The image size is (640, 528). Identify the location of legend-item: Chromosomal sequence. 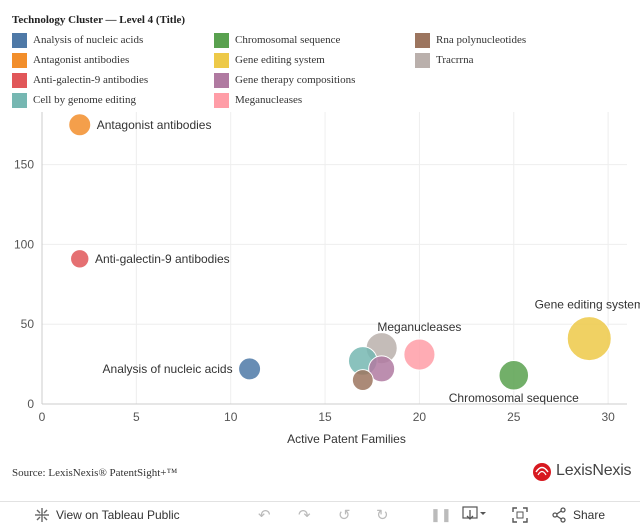
(277, 40).